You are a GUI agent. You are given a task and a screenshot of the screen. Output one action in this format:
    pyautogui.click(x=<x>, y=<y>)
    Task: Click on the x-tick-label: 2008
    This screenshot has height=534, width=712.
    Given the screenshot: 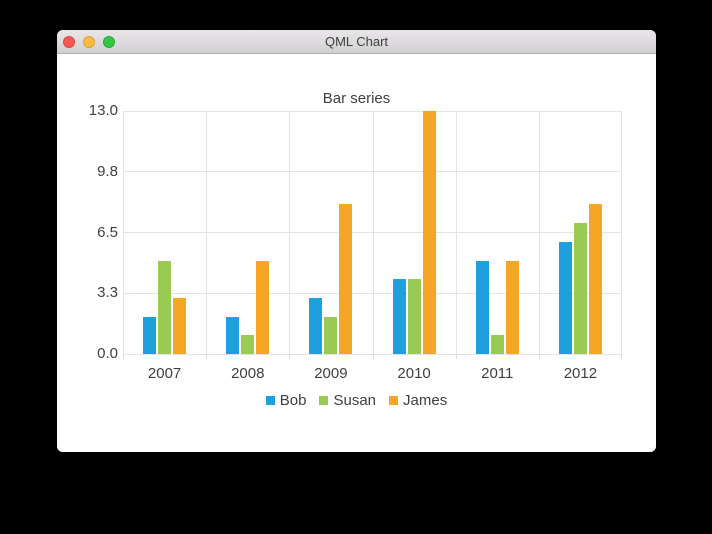 What is the action you would take?
    pyautogui.click(x=248, y=373)
    